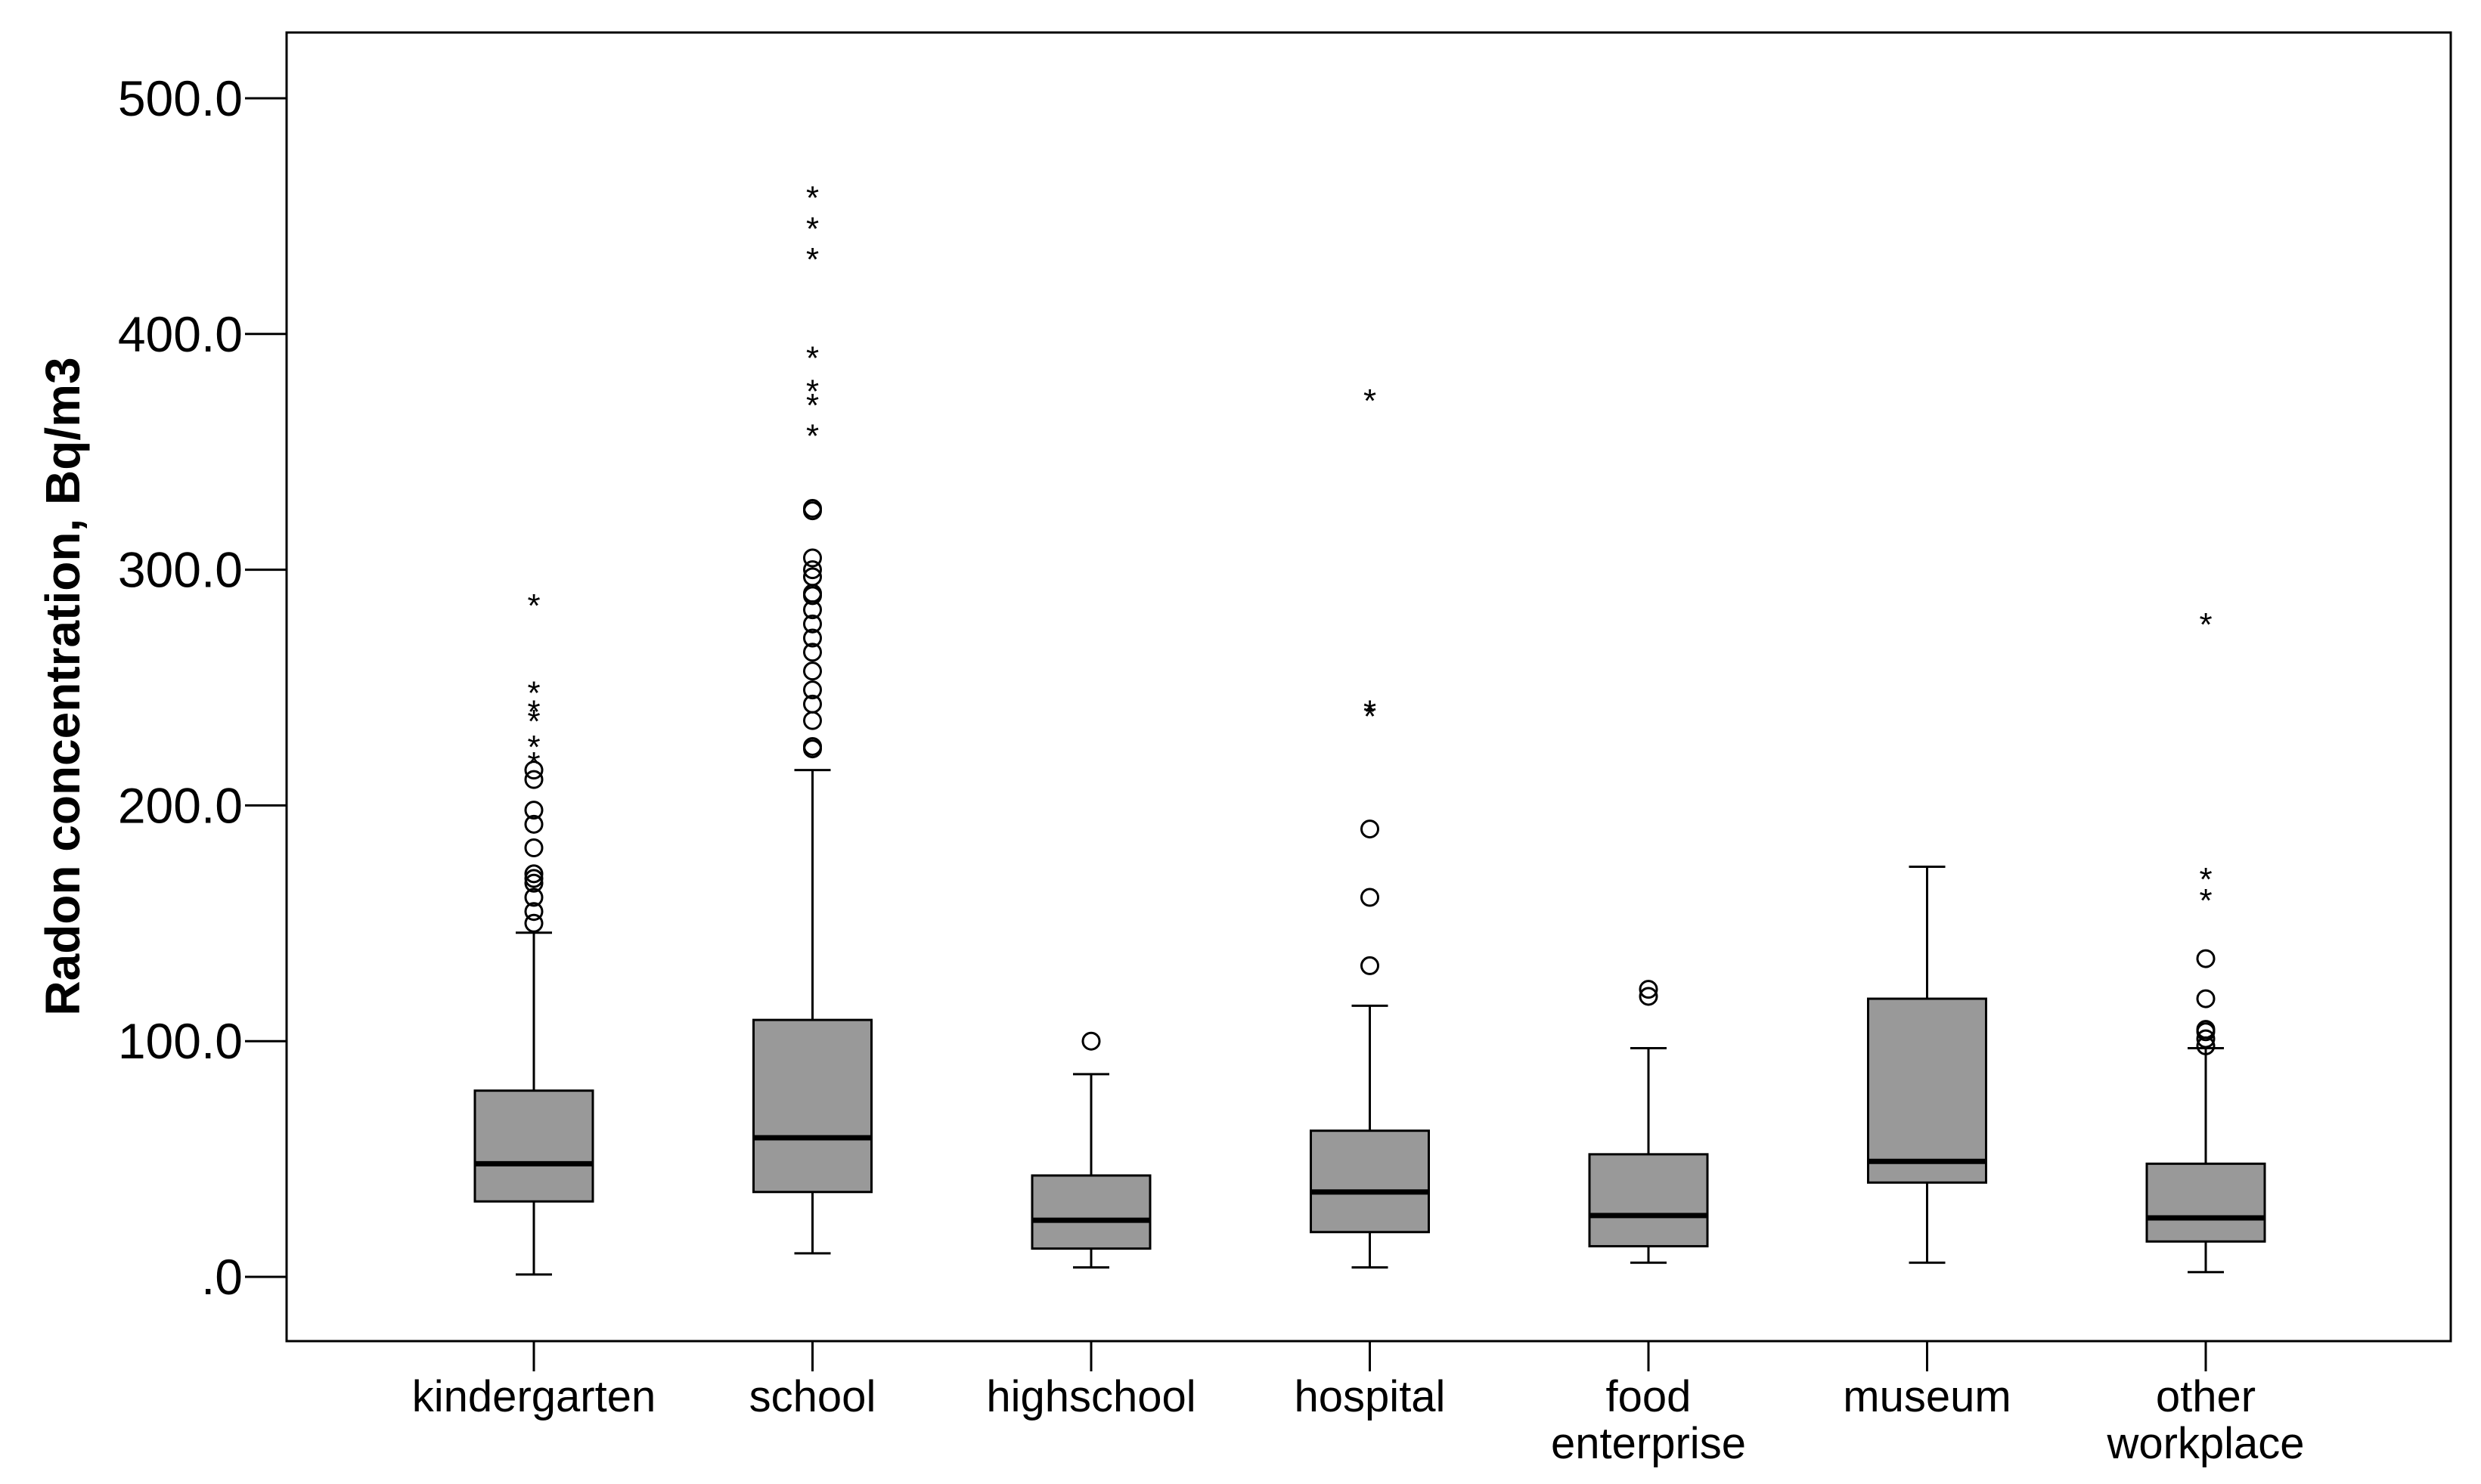  I want to click on x-tick-label: food, so click(1649, 1396).